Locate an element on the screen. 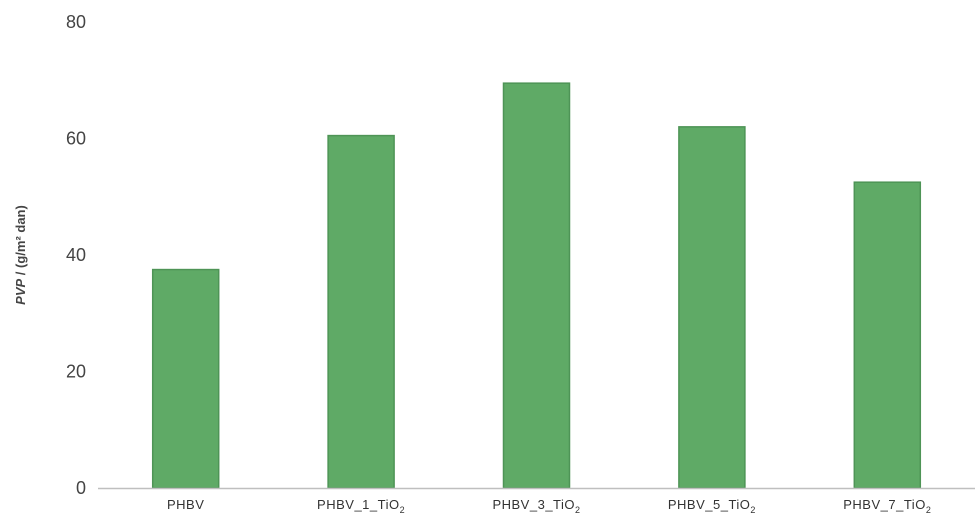 Image resolution: width=976 pixels, height=517 pixels. y-axis-ticks: 0 20 40 60 80 is located at coordinates (76, 255).